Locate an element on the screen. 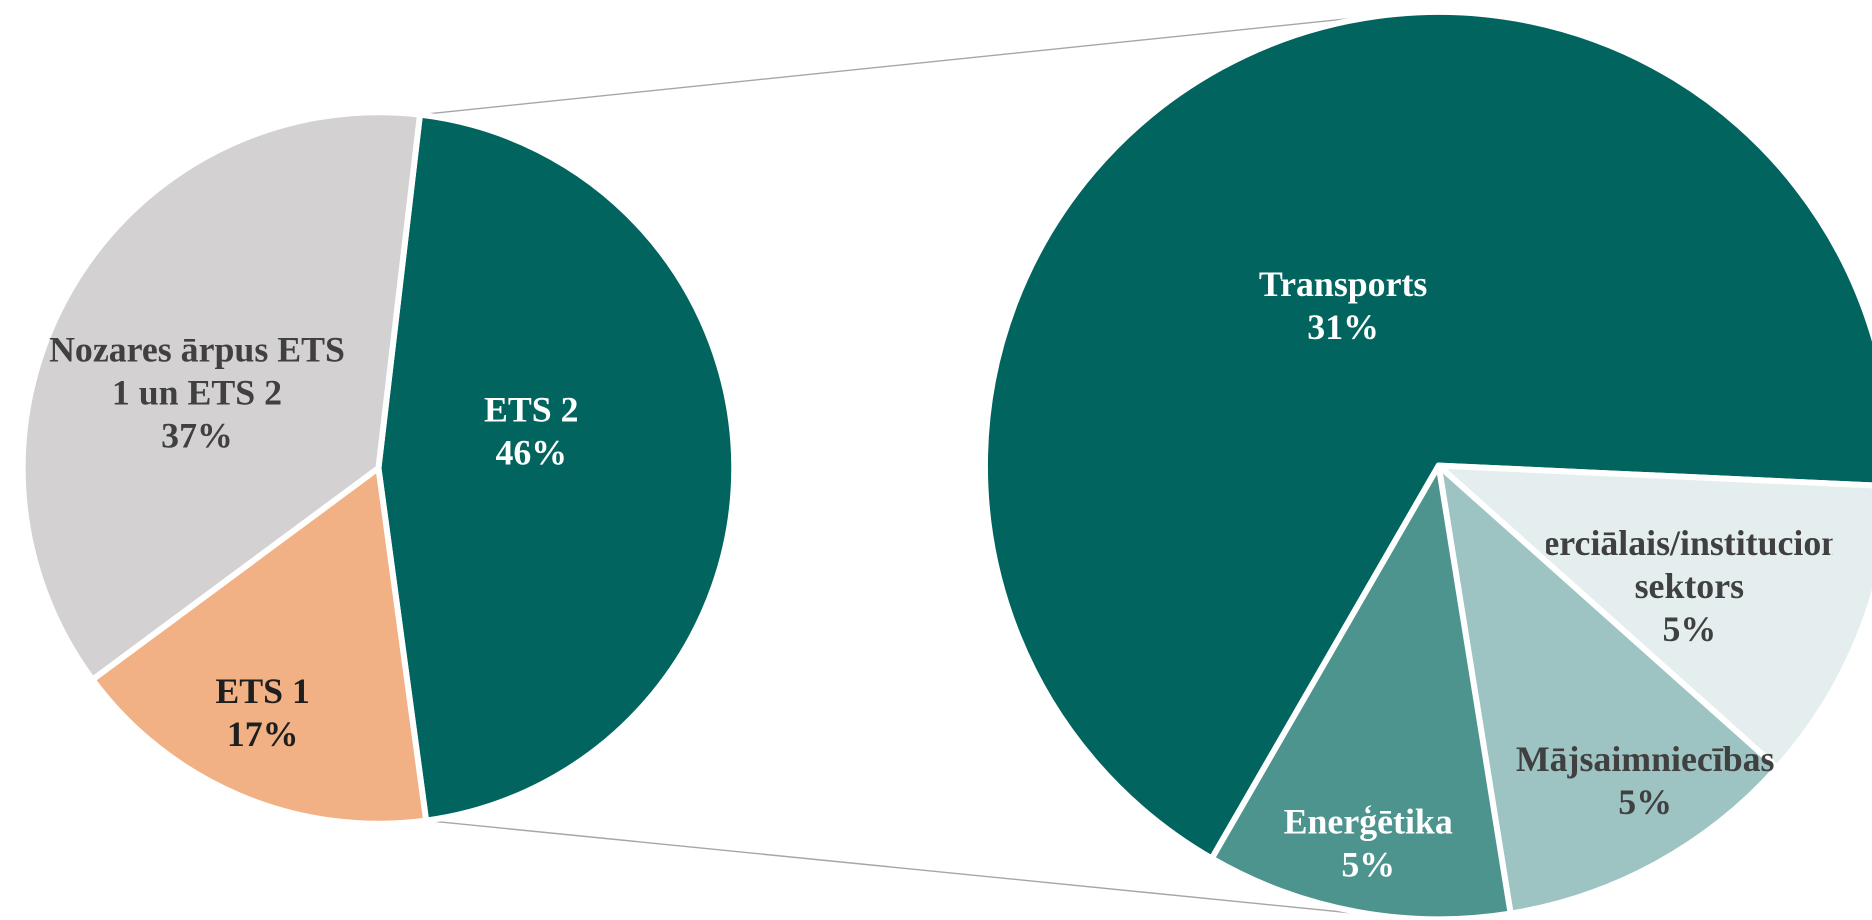  category-label: Enerģētika is located at coordinates (1368, 822).